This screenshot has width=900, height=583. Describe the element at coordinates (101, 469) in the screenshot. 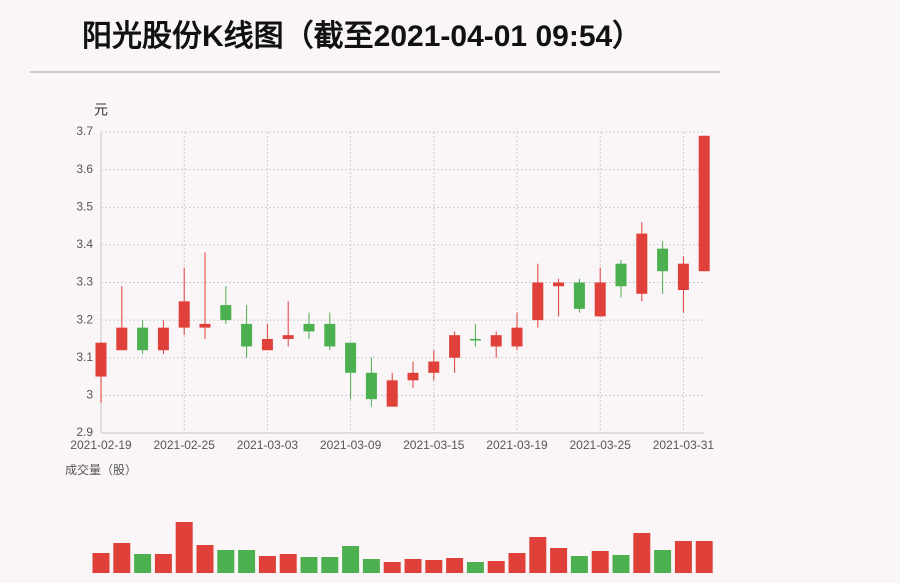

I see `volume-label: 成交量（股）` at that location.